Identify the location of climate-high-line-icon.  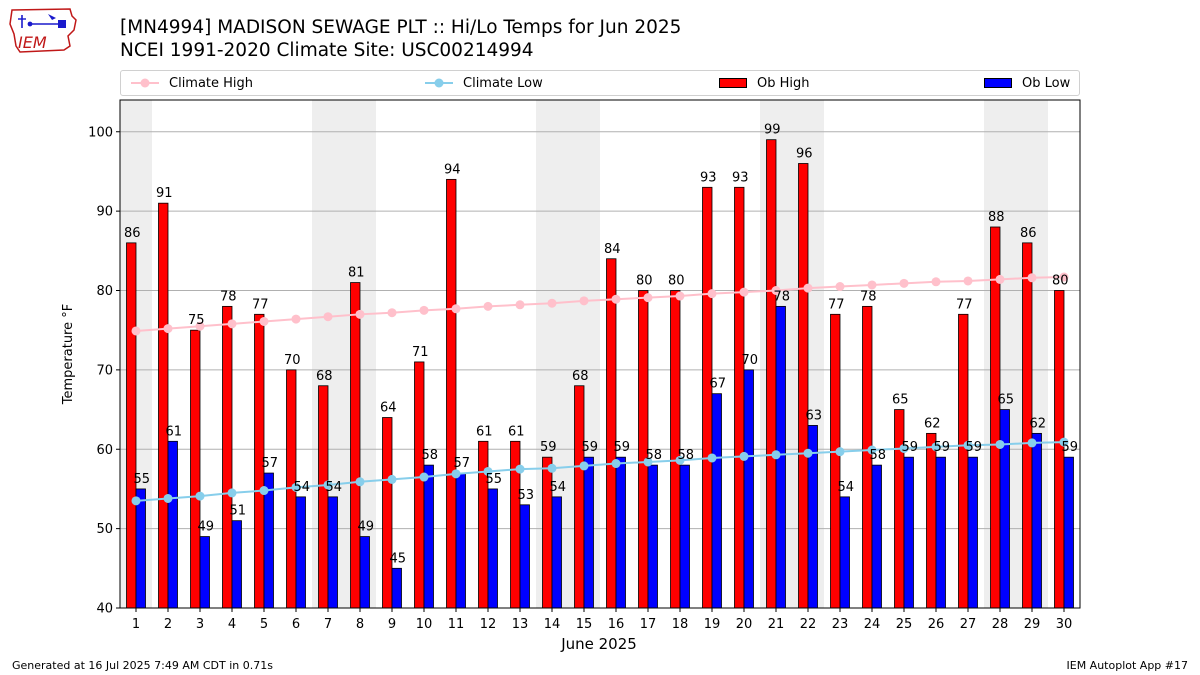
(145, 83).